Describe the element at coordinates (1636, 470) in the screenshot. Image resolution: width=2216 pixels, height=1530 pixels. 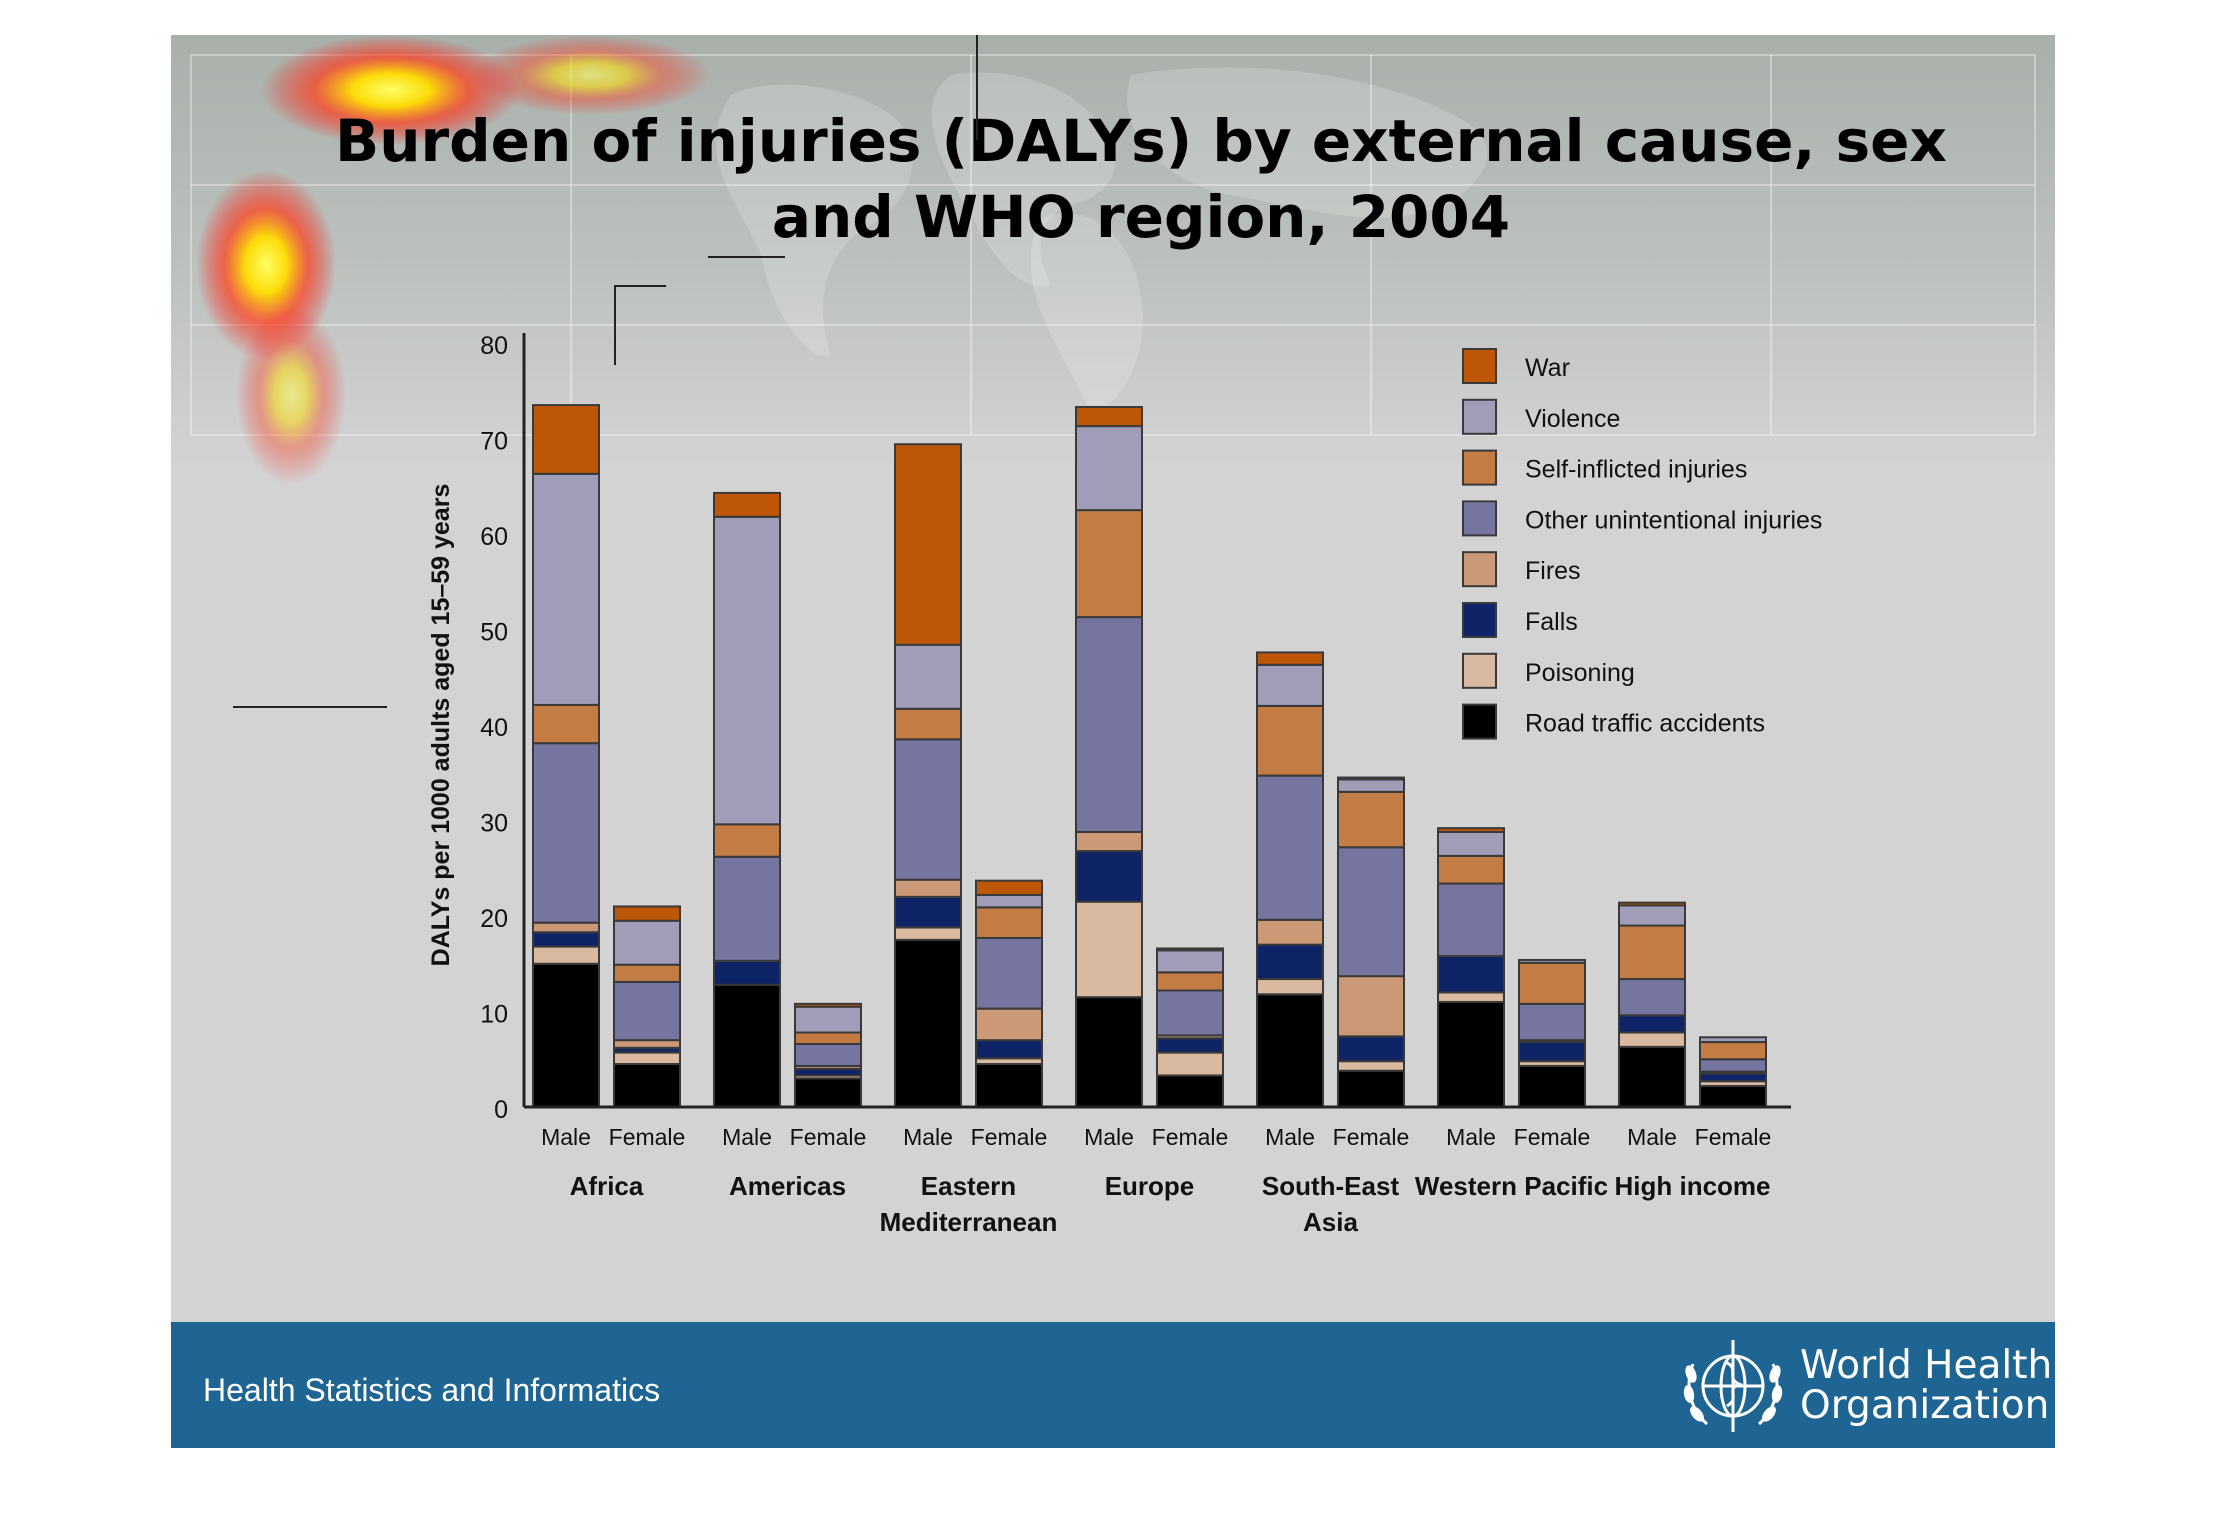
I see `legend-label: Self-inflicted injuries` at that location.